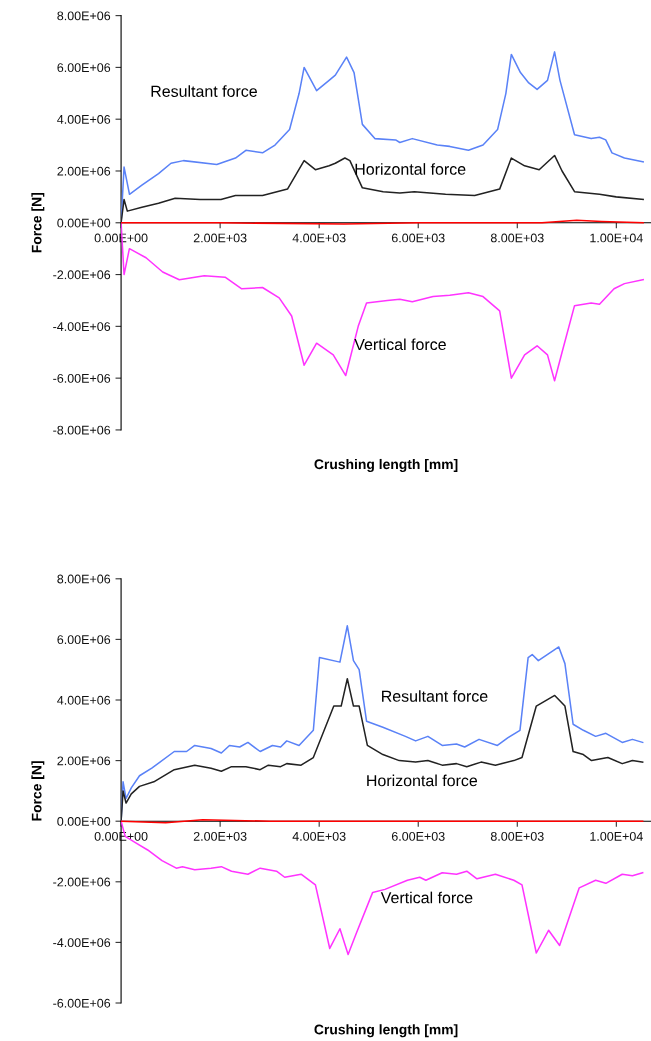 This screenshot has width=651, height=1041. Describe the element at coordinates (82, 430) in the screenshot. I see `y-tick-label: -8.00E+06` at that location.